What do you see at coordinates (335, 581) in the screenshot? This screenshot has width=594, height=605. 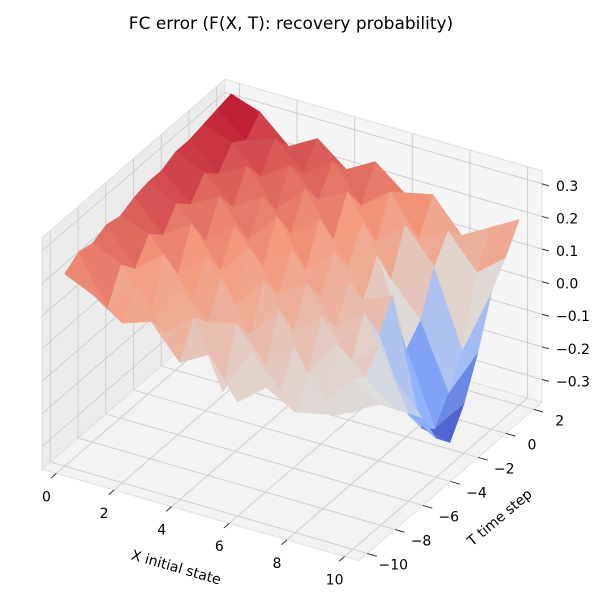 I see `x-tick-label: 10` at bounding box center [335, 581].